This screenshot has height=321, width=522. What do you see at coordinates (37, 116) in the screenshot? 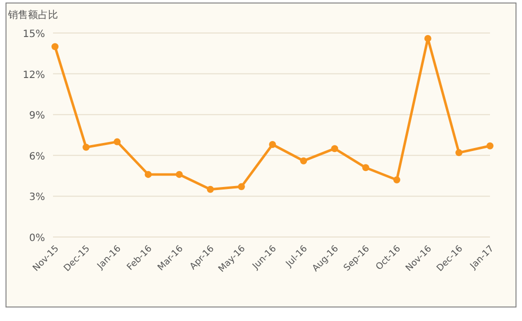
I see `y-tick-label: 9%` at bounding box center [37, 116].